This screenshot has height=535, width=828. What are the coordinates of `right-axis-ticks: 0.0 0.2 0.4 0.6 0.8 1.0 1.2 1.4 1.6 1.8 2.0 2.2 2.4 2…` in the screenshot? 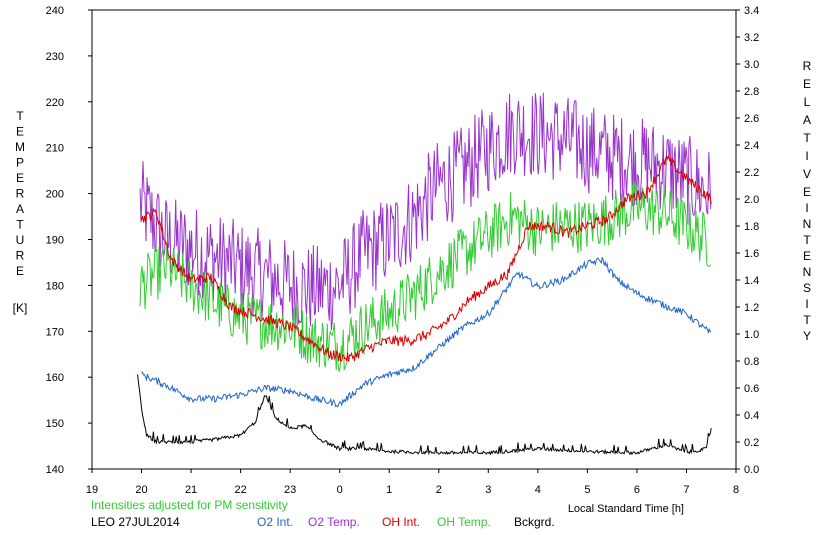 It's located at (747, 240).